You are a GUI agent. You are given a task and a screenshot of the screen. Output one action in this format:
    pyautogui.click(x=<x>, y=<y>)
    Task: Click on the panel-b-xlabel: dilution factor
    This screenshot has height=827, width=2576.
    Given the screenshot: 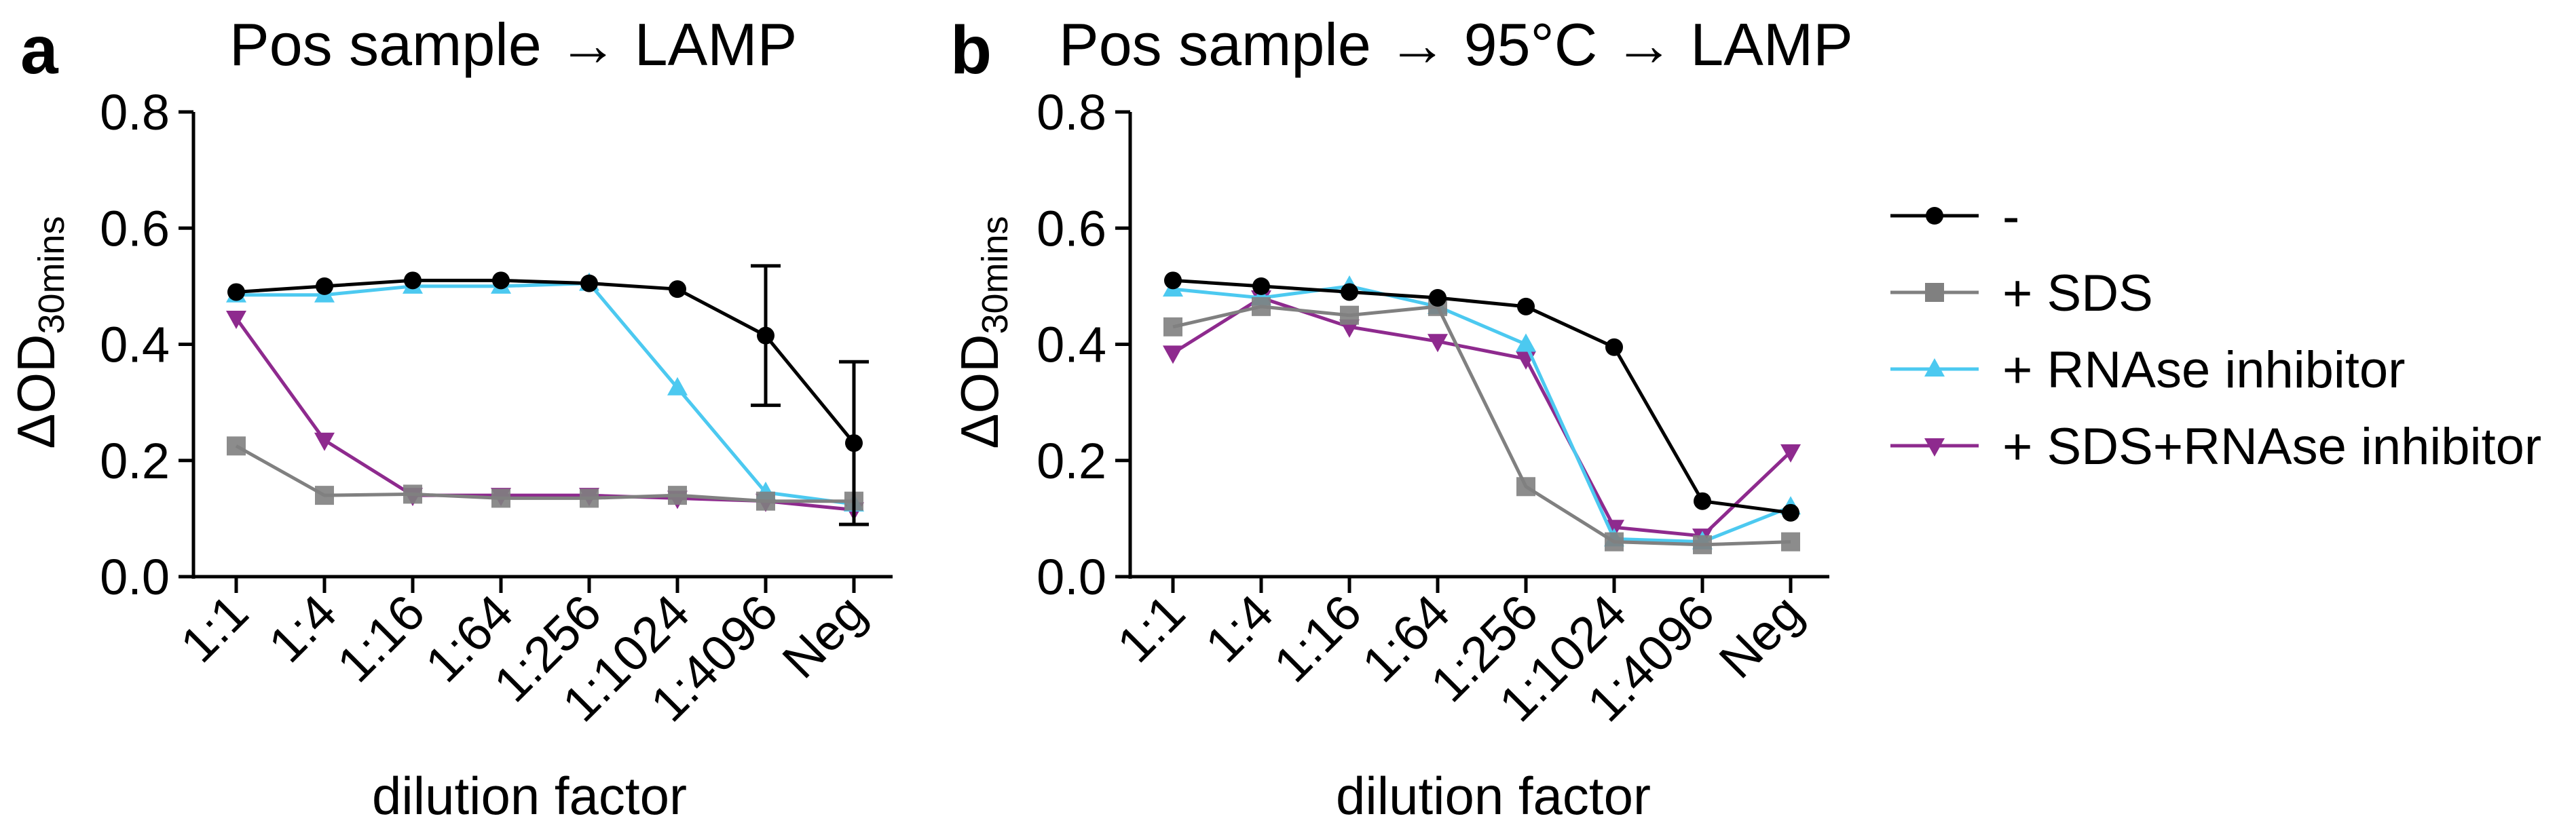 What is the action you would take?
    pyautogui.click(x=1494, y=796)
    